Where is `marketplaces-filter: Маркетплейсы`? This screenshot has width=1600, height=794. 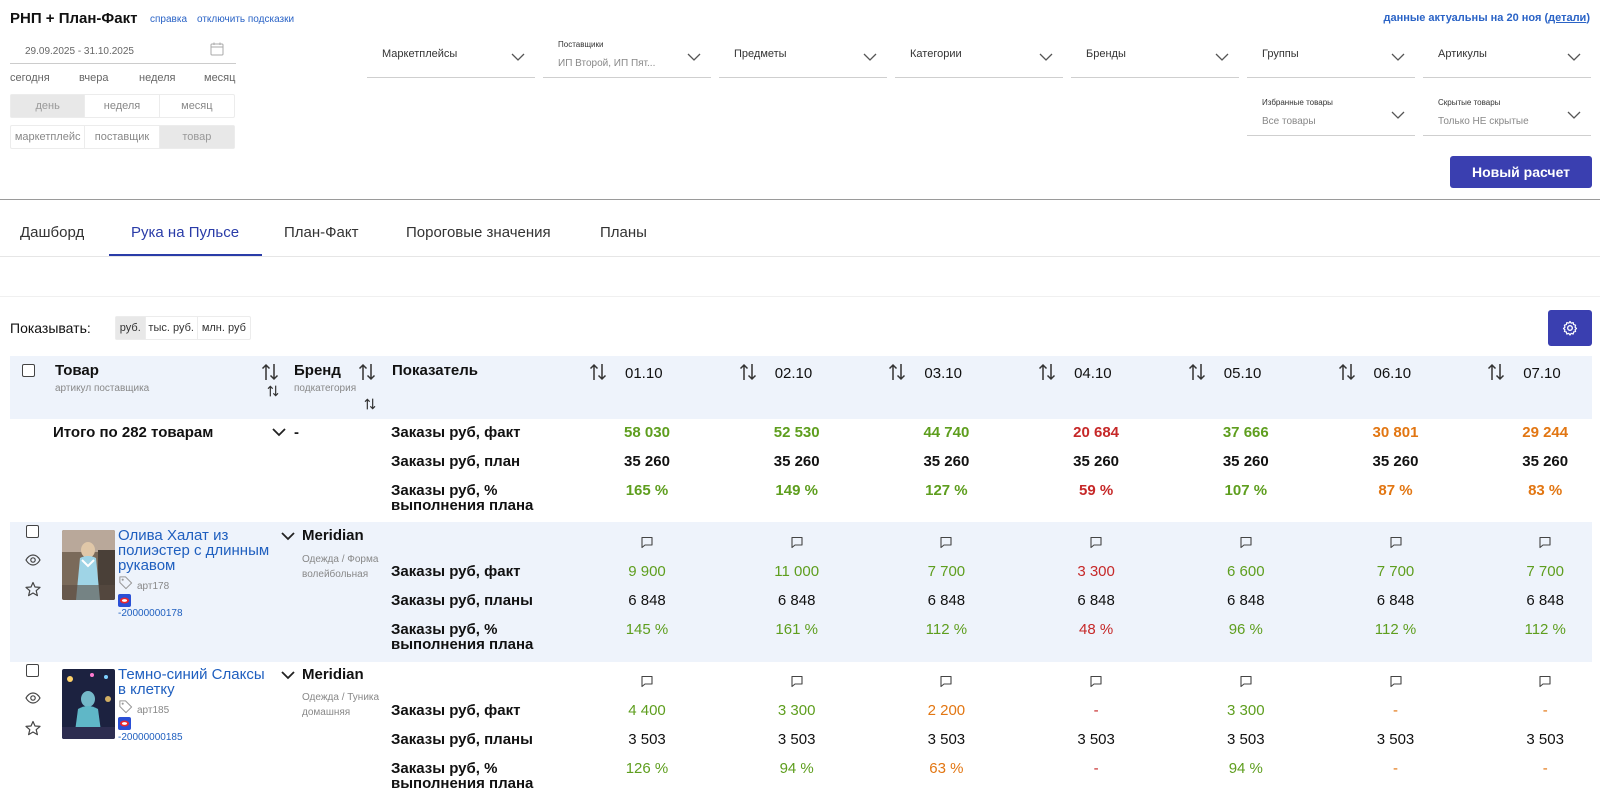 marketplaces-filter: Маркетплейсы is located at coordinates (451, 56).